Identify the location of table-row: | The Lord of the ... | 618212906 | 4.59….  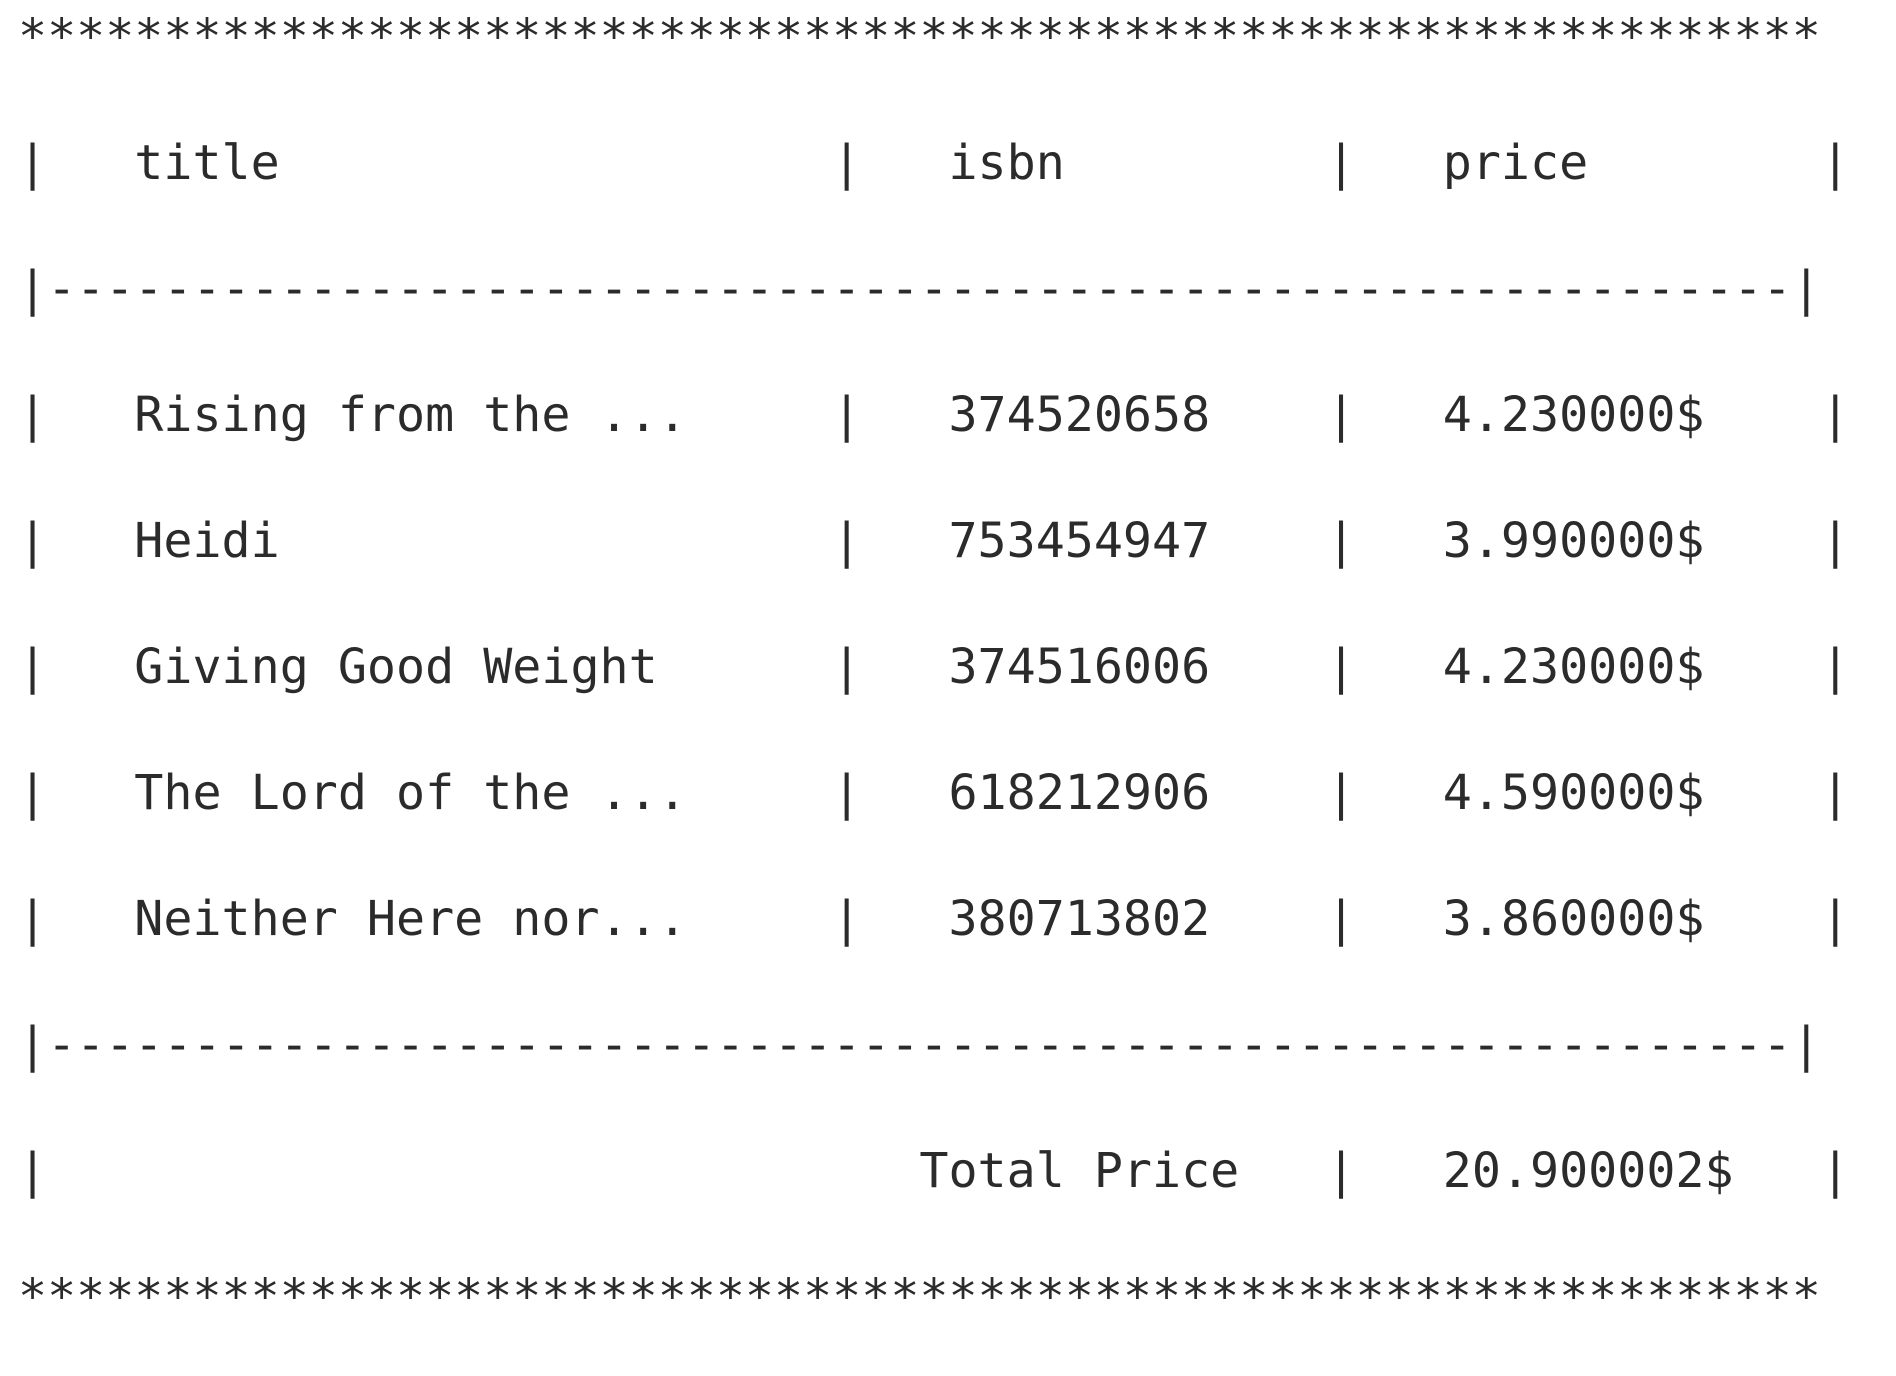
(934, 793).